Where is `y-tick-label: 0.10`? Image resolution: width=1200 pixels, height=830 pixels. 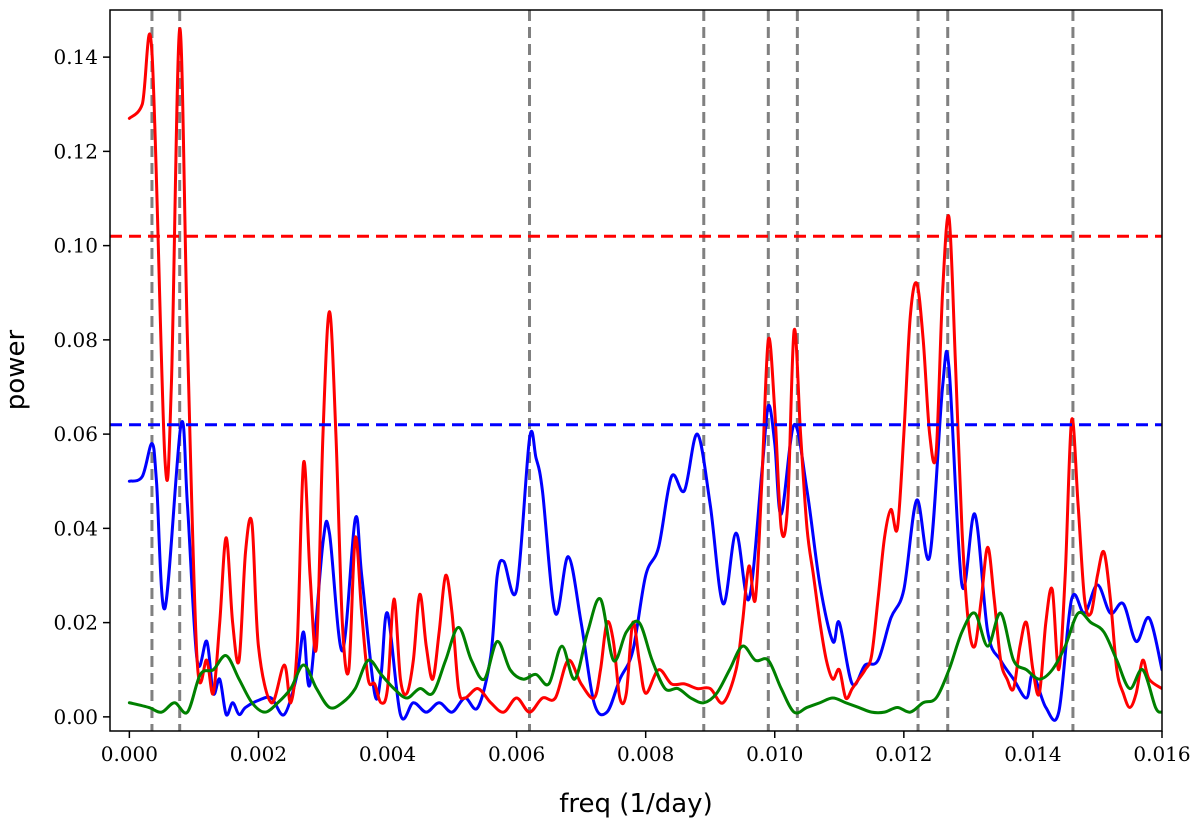
y-tick-label: 0.10 is located at coordinates (75, 246).